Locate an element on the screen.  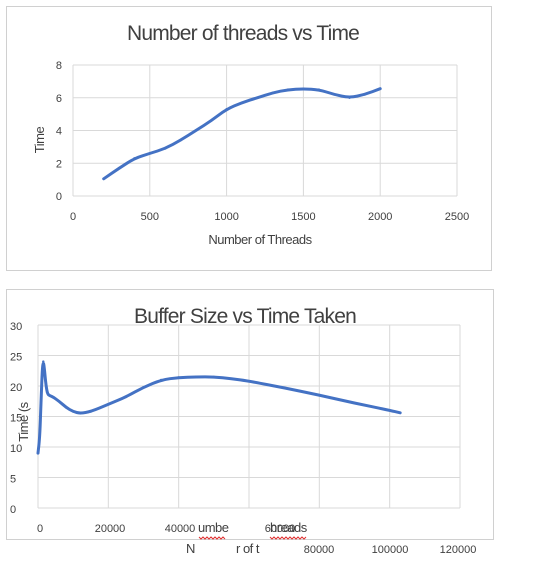
chart-threads-x-axis-label: Number of Threads is located at coordinates (260, 239).